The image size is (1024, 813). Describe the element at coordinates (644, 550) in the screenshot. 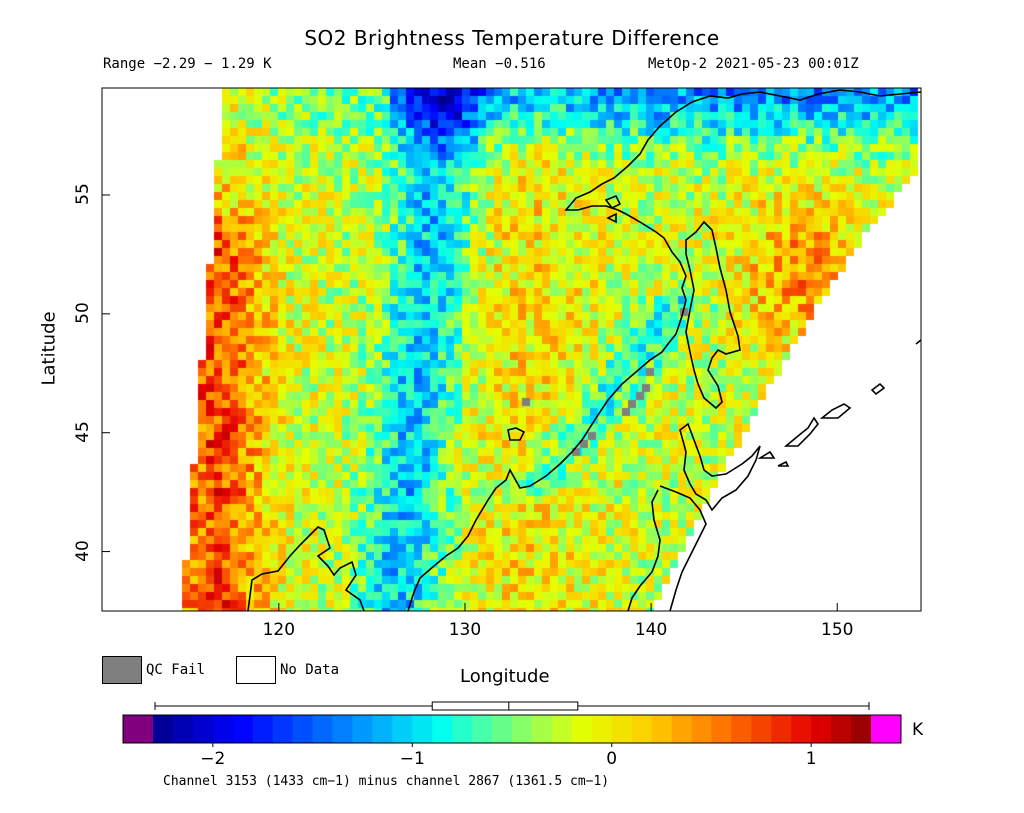

I see `coastline-honshu-west` at that location.